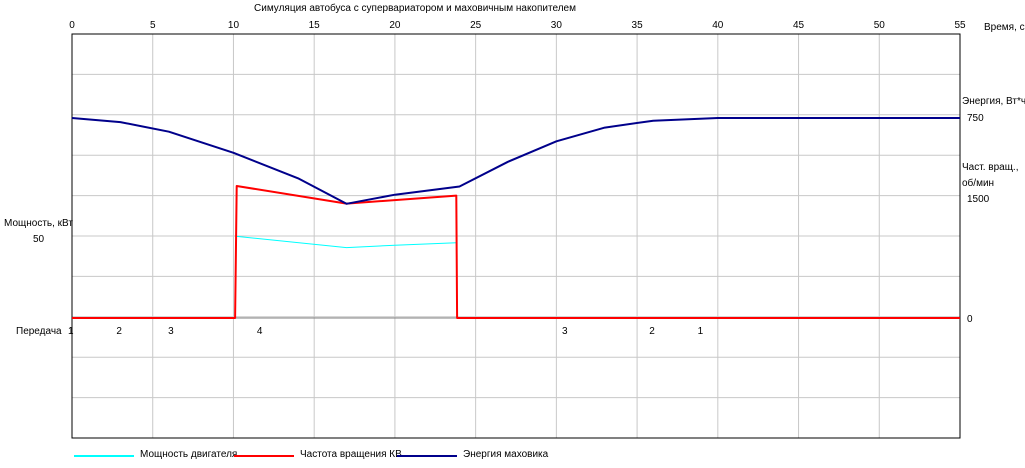 This screenshot has width=1025, height=468. What do you see at coordinates (975, 118) in the screenshot?
I see `right-axis-energy-tick: 750` at bounding box center [975, 118].